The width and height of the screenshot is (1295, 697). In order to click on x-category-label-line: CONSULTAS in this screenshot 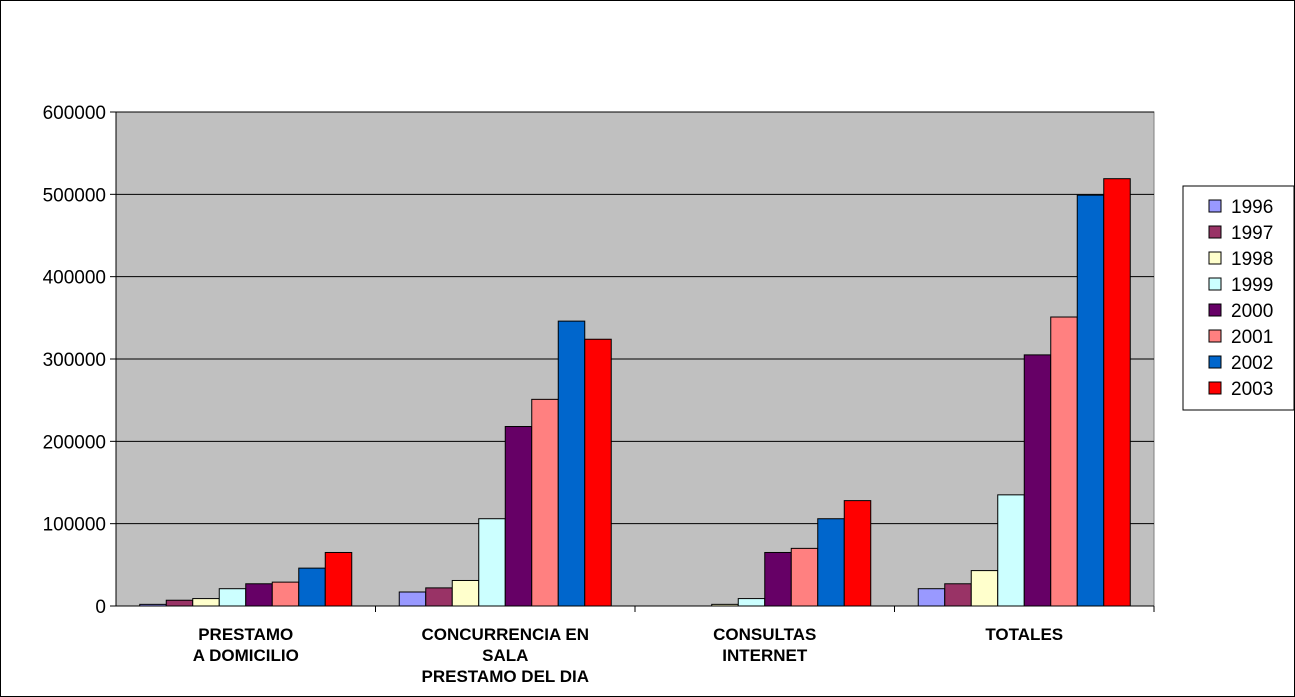, I will do `click(764, 634)`.